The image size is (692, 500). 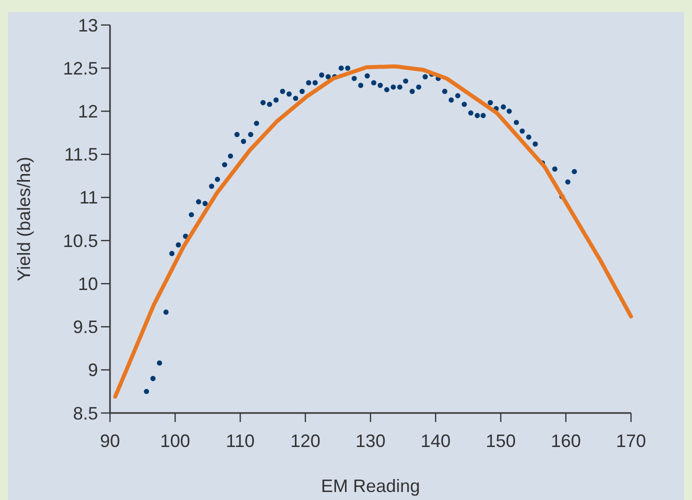 I want to click on y-tick-label: 12, so click(x=88, y=112).